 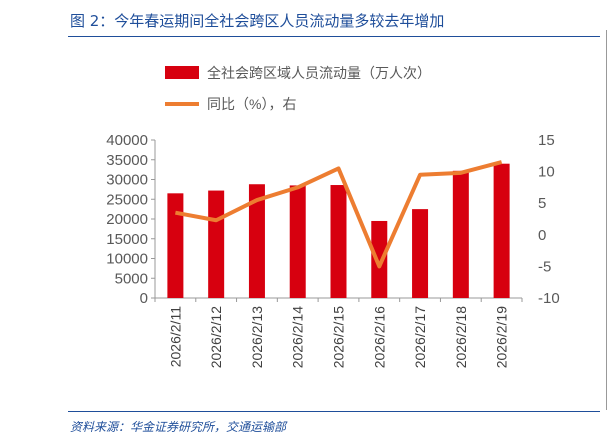 I want to click on left-tick-label: 5000, so click(x=131, y=278).